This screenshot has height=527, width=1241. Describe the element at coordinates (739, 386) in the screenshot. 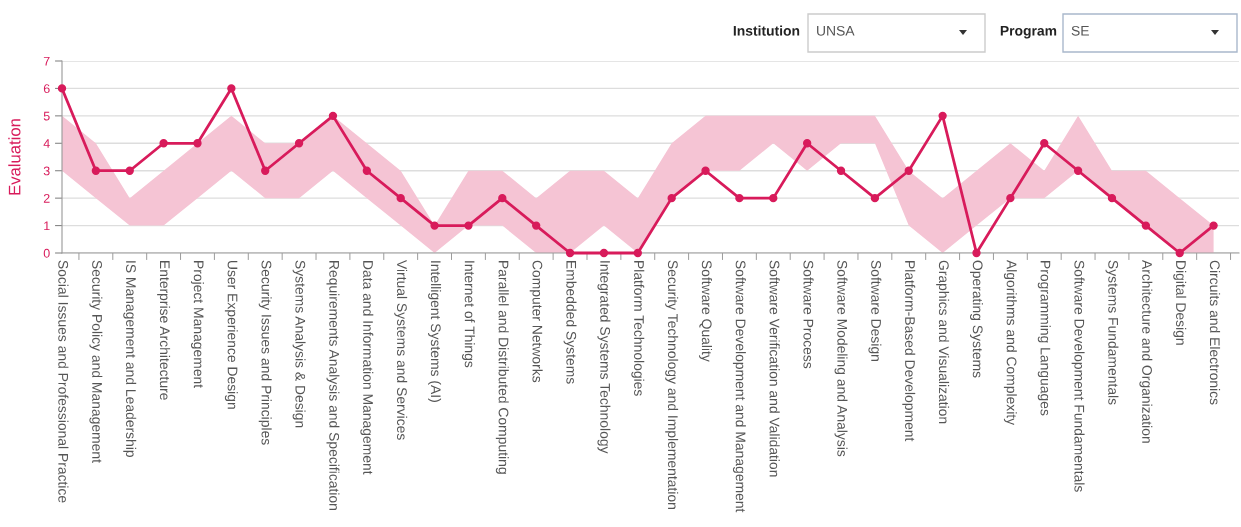

I see `x-tick-label: Software Development and Management` at that location.